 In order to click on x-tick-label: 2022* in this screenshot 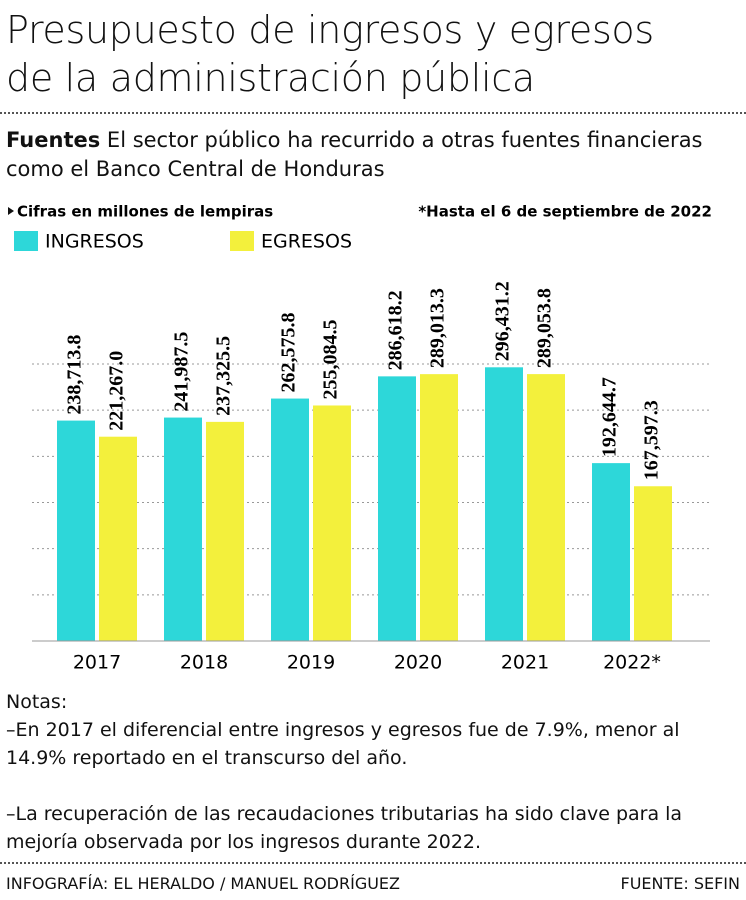, I will do `click(632, 663)`.